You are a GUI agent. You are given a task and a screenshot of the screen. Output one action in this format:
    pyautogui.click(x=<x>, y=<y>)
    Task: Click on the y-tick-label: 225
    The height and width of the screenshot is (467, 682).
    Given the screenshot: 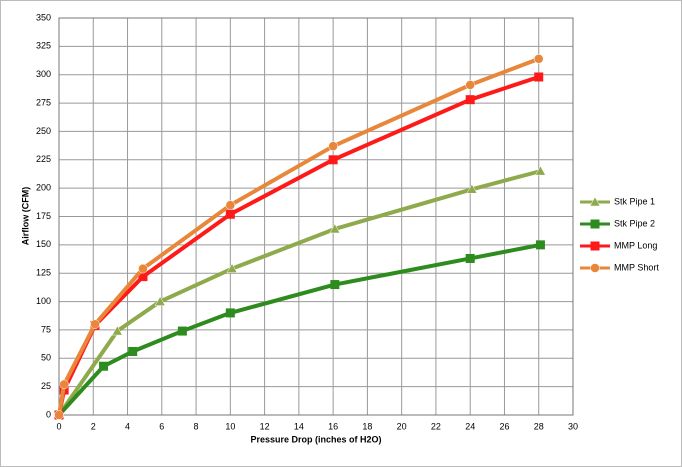 What is the action you would take?
    pyautogui.click(x=43, y=159)
    